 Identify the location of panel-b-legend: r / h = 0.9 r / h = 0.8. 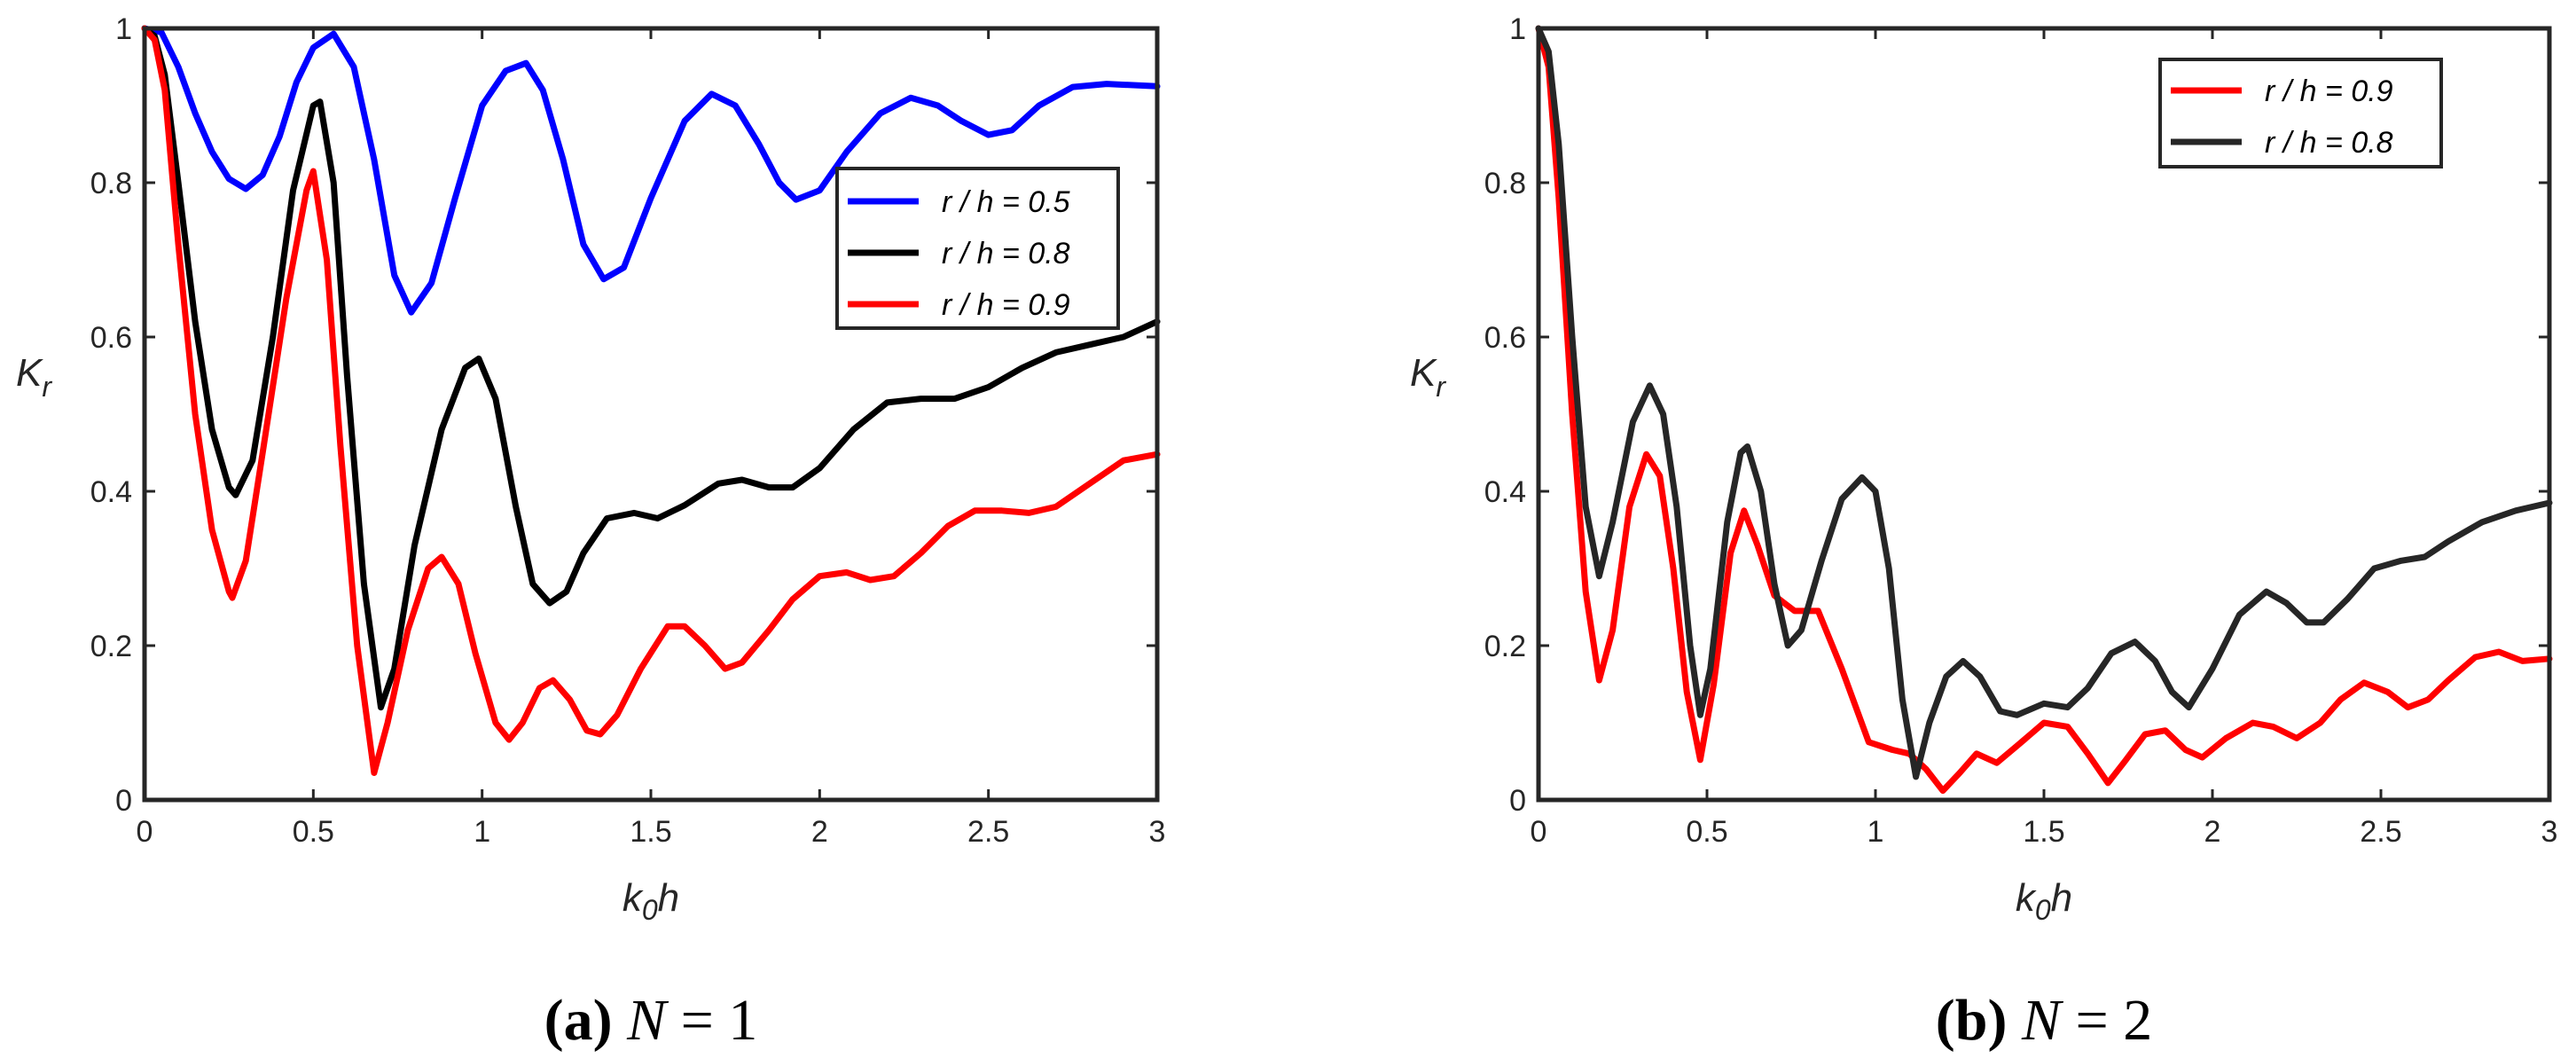
(2300, 113).